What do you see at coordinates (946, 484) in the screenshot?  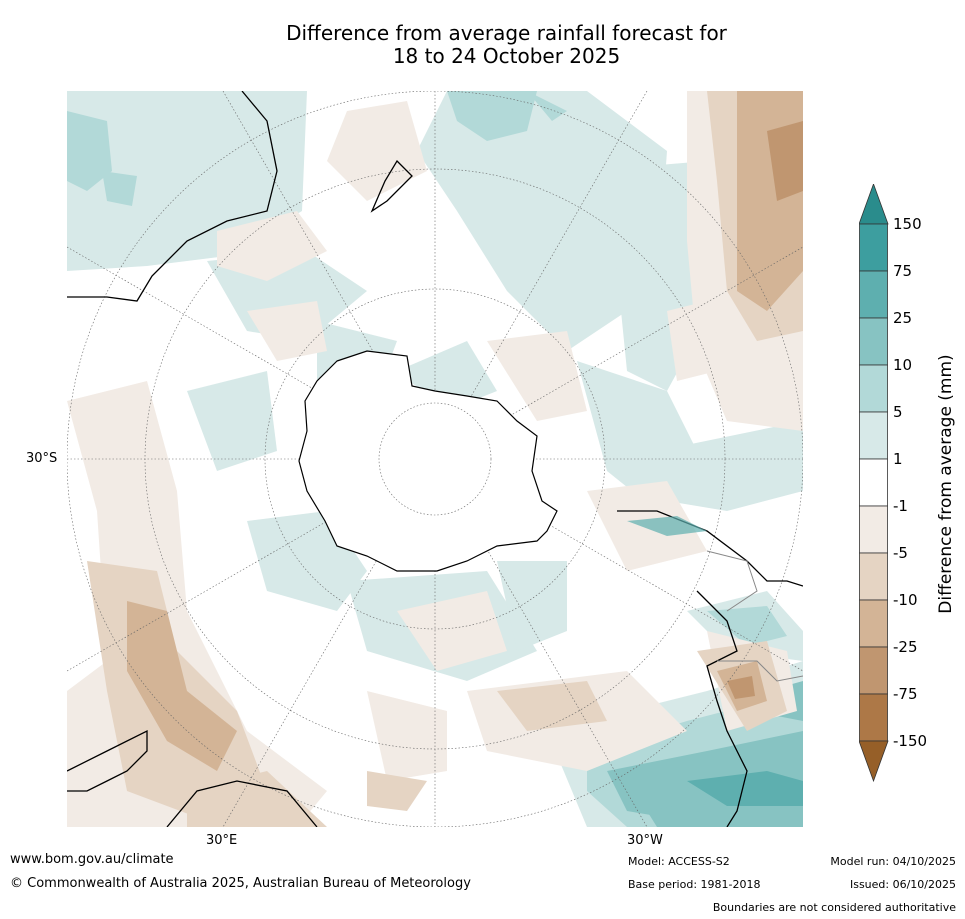 I see `colorbar-title: Difference from average (mm)` at bounding box center [946, 484].